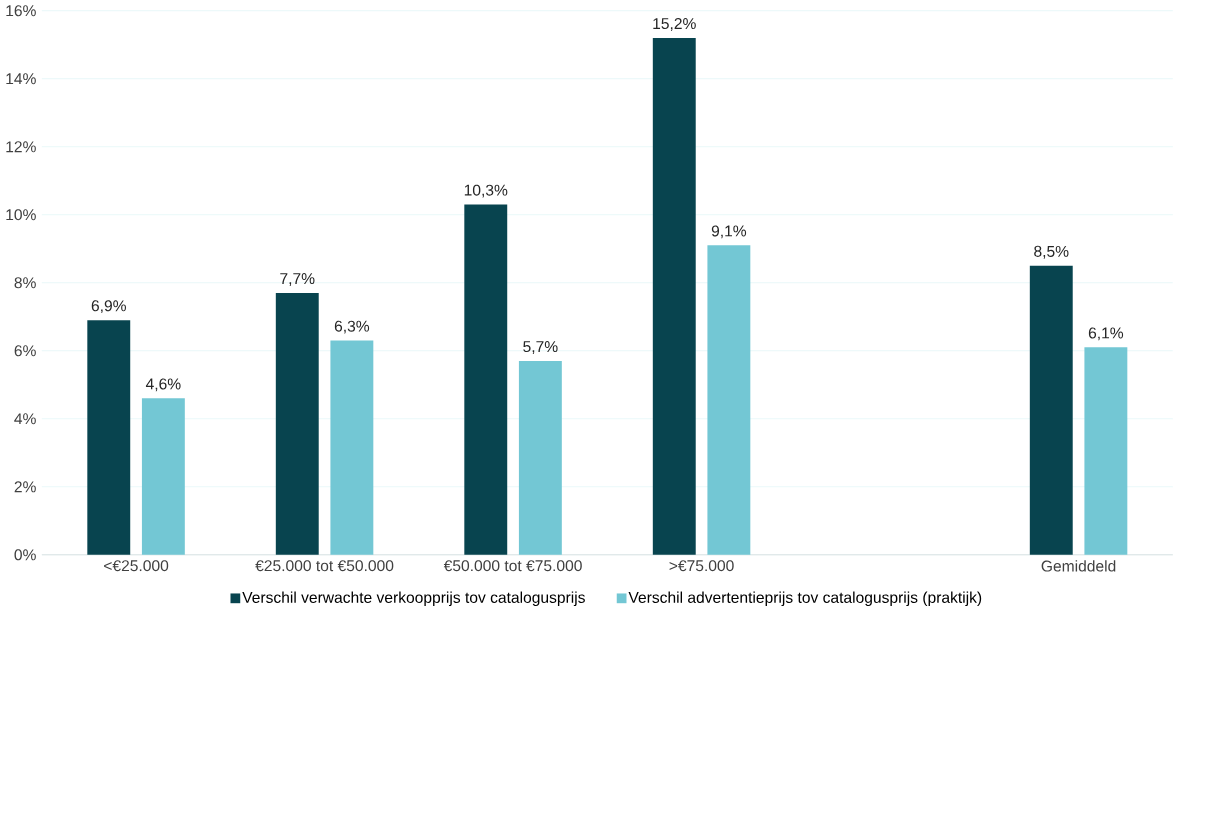 The image size is (1221, 830). What do you see at coordinates (1051, 252) in the screenshot?
I see `data-label: 8,5%` at bounding box center [1051, 252].